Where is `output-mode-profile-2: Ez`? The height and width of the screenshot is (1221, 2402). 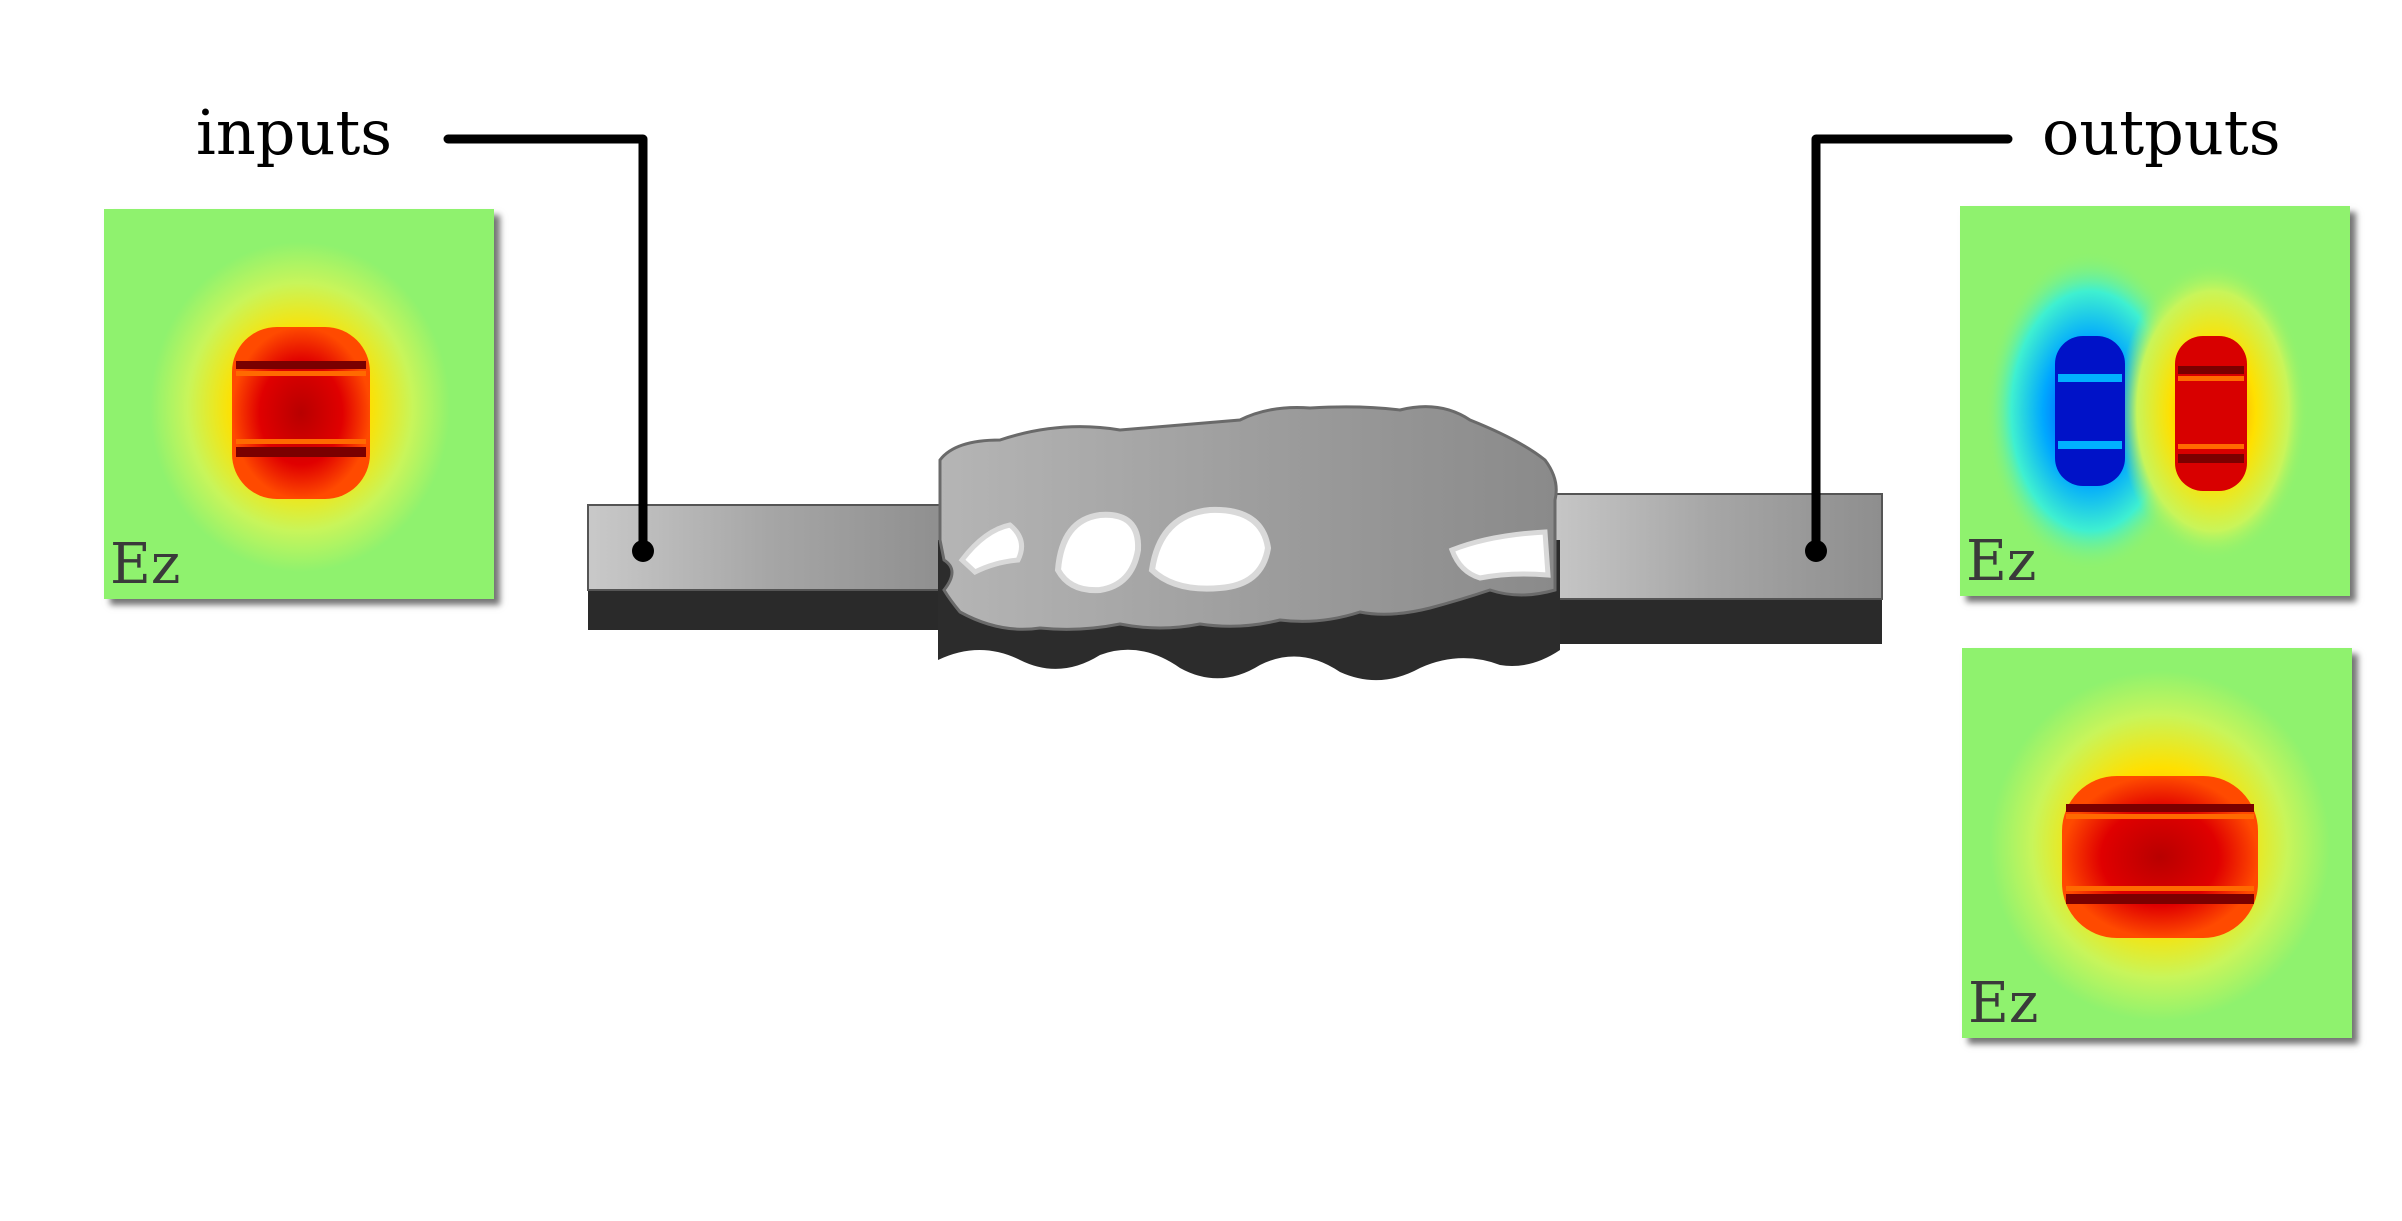 output-mode-profile-2: Ez is located at coordinates (2157, 843).